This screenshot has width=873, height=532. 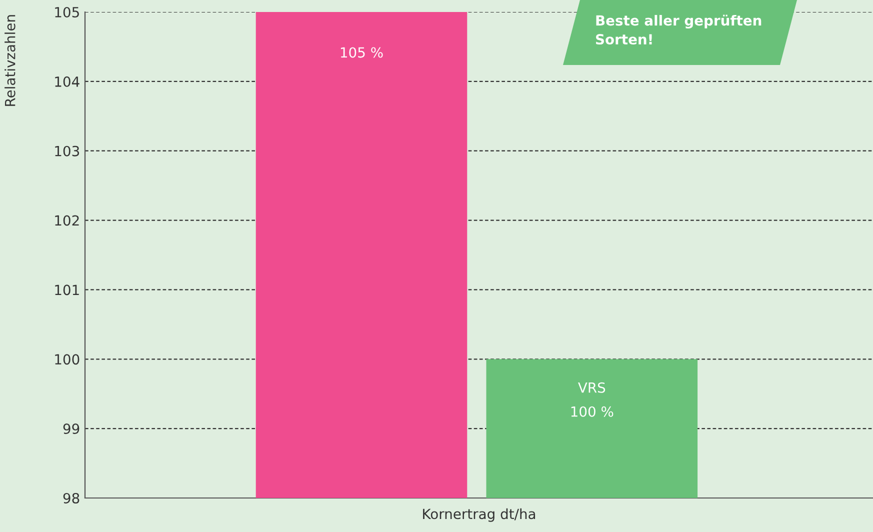 What do you see at coordinates (71, 429) in the screenshot?
I see `y-tick-label: 99` at bounding box center [71, 429].